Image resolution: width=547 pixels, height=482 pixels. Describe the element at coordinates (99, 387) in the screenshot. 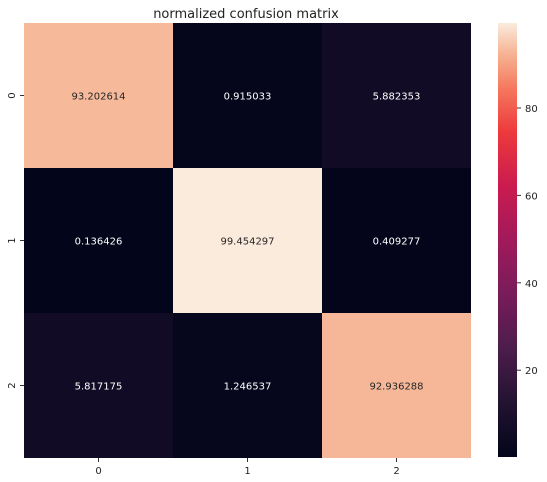

I see `cell-value-label: 5.817175` at that location.